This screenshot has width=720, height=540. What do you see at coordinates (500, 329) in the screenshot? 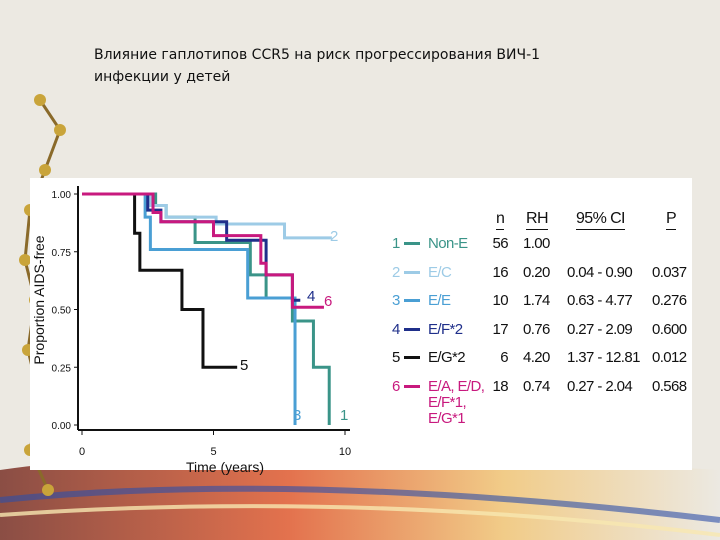
I see `table-cell: 17` at bounding box center [500, 329].